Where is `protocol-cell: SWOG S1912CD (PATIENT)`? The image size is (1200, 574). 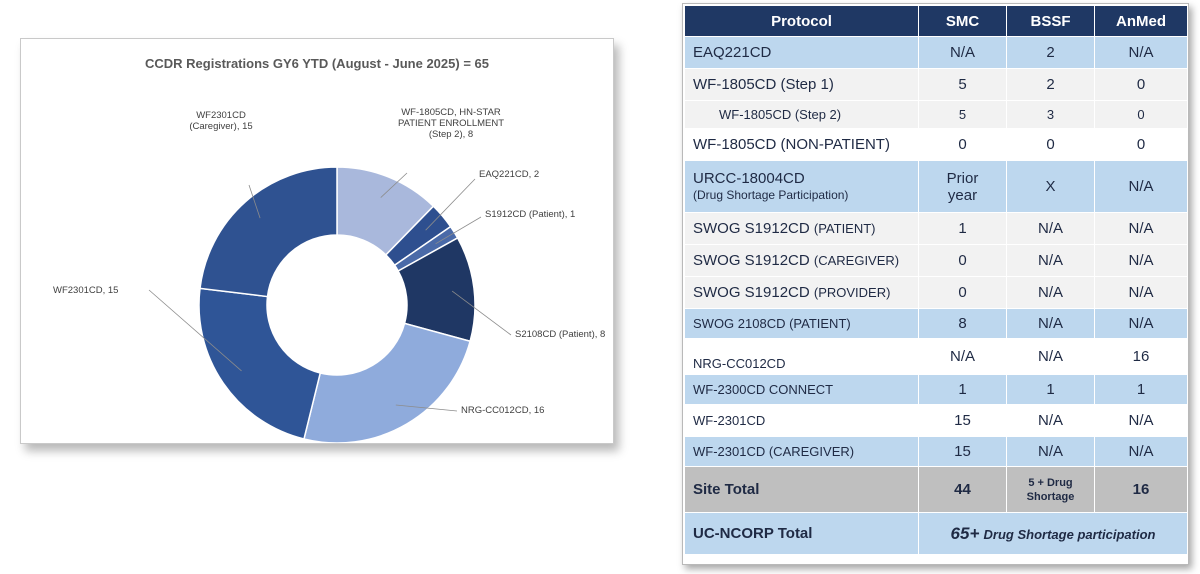 protocol-cell: SWOG S1912CD (PATIENT) is located at coordinates (801, 228).